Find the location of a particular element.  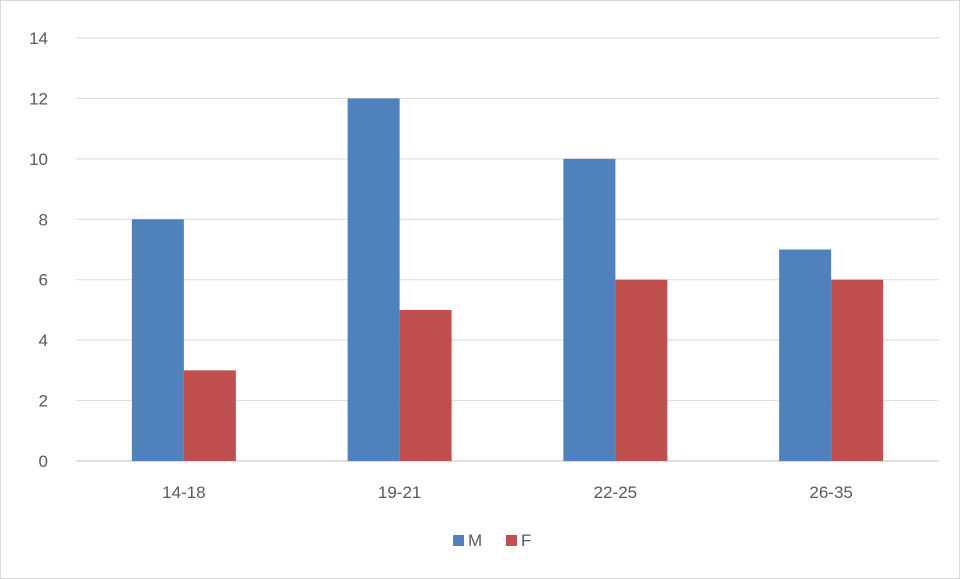

y-tick-label: 6 is located at coordinates (43, 280).